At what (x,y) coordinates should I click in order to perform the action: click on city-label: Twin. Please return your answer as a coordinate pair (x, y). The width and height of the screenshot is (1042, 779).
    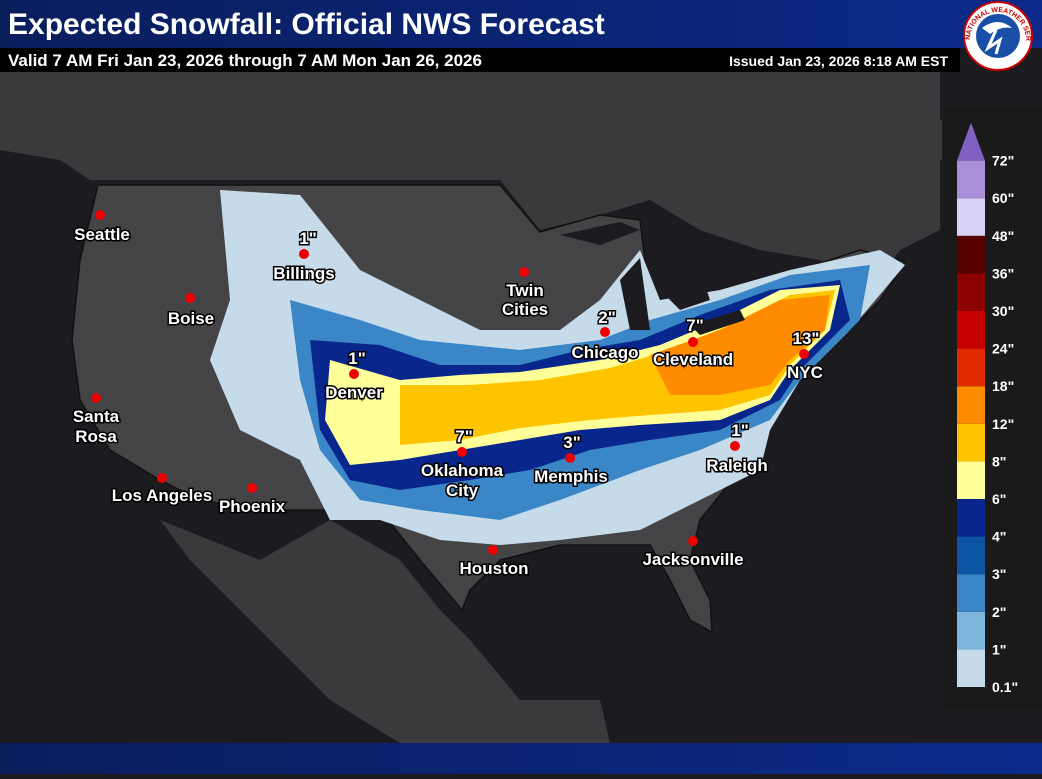
    Looking at the image, I should click on (524, 290).